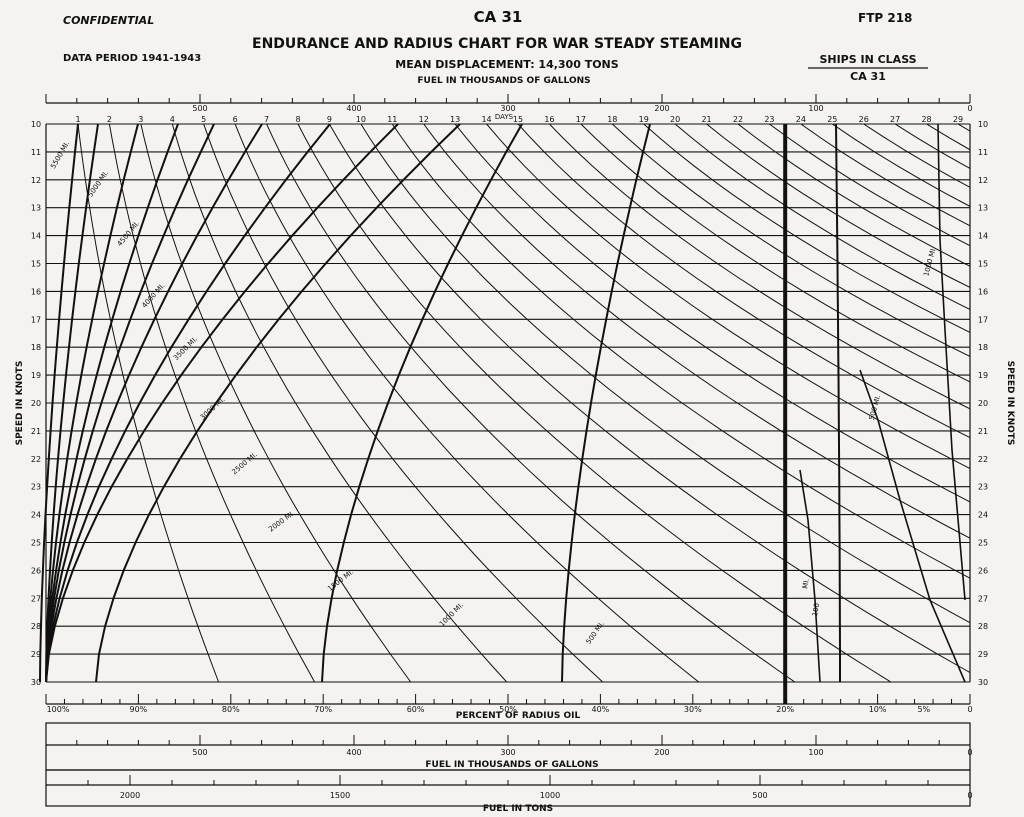 The image size is (1024, 817). What do you see at coordinates (983, 375) in the screenshot?
I see `speed-tick-right: 19` at bounding box center [983, 375].